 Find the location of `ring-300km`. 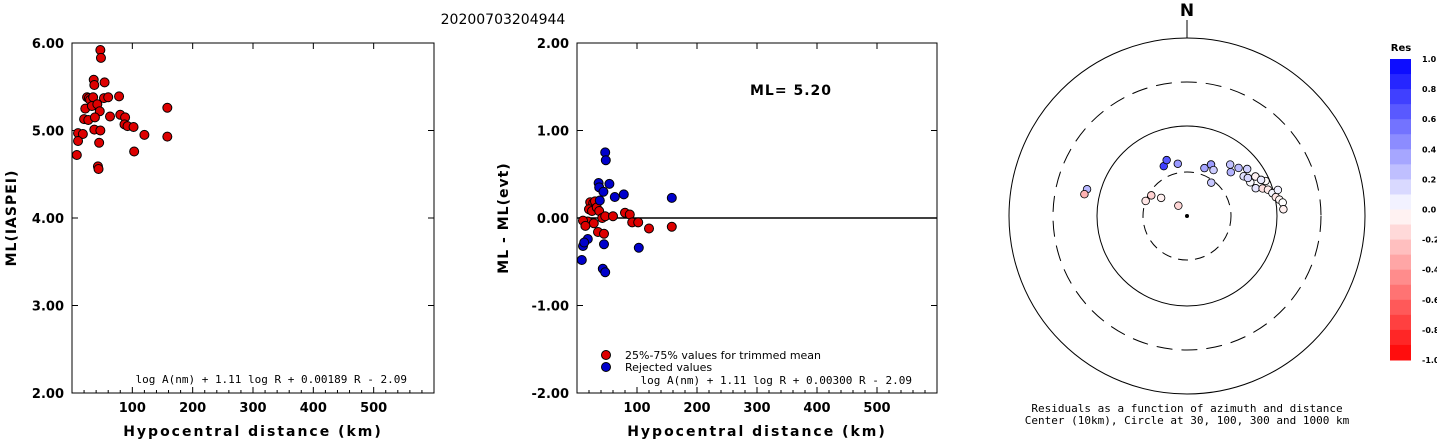

ring-300km is located at coordinates (1187, 216).